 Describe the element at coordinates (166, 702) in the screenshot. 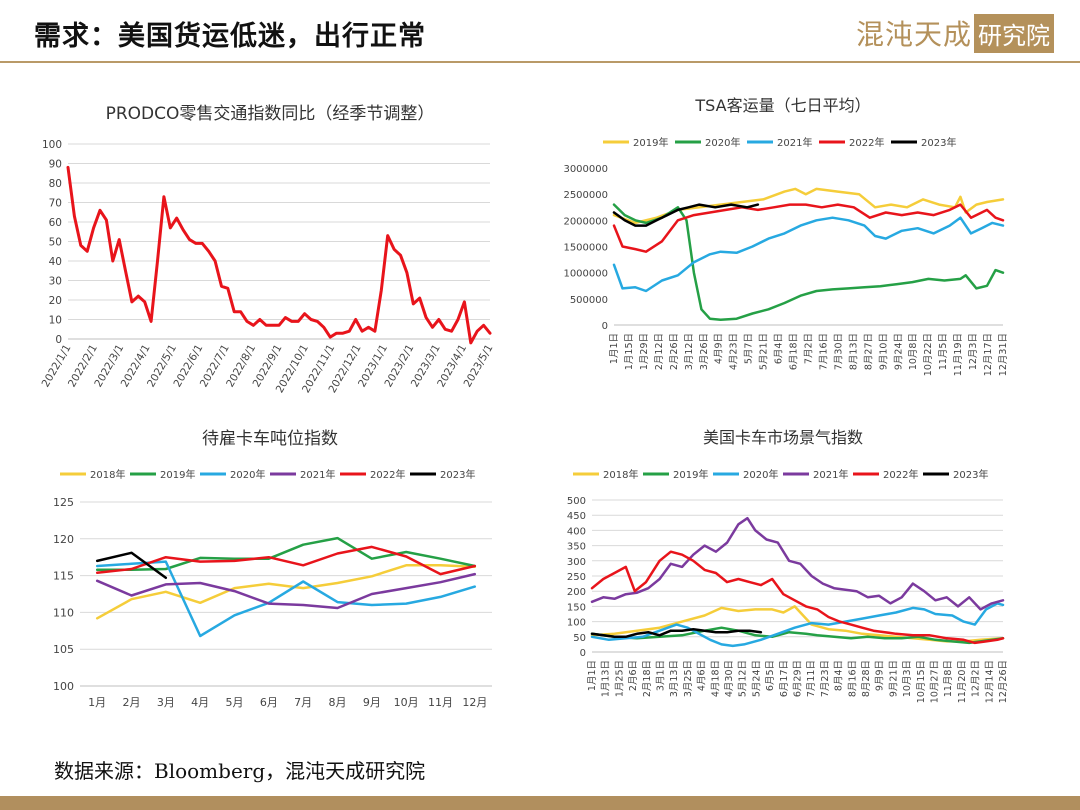

I see `x-tick-label: 3月` at that location.